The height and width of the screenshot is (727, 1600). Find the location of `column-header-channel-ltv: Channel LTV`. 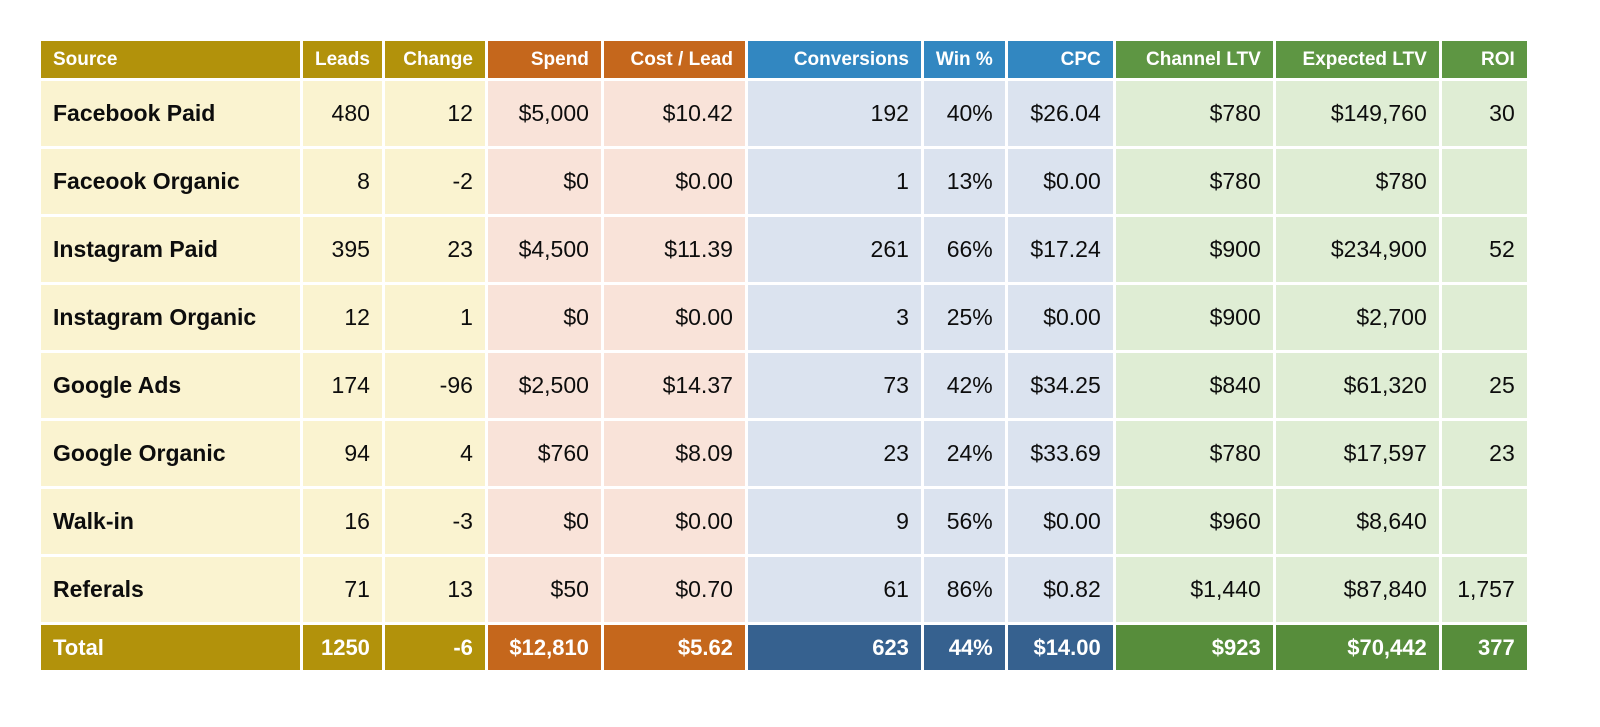

column-header-channel-ltv: Channel LTV is located at coordinates (1194, 59).